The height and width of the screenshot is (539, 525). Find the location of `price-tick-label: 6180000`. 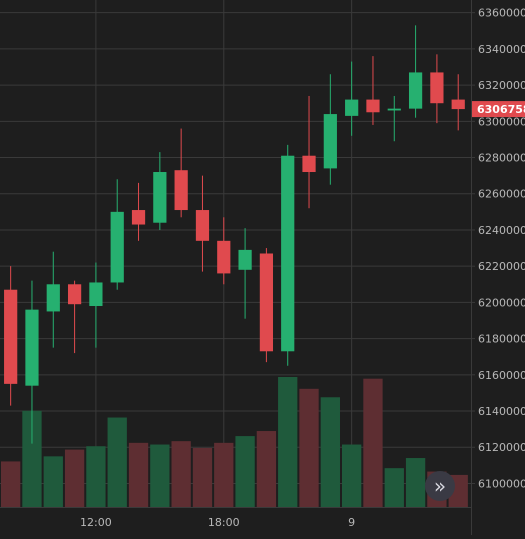

price-tick-label: 6180000 is located at coordinates (501, 339).